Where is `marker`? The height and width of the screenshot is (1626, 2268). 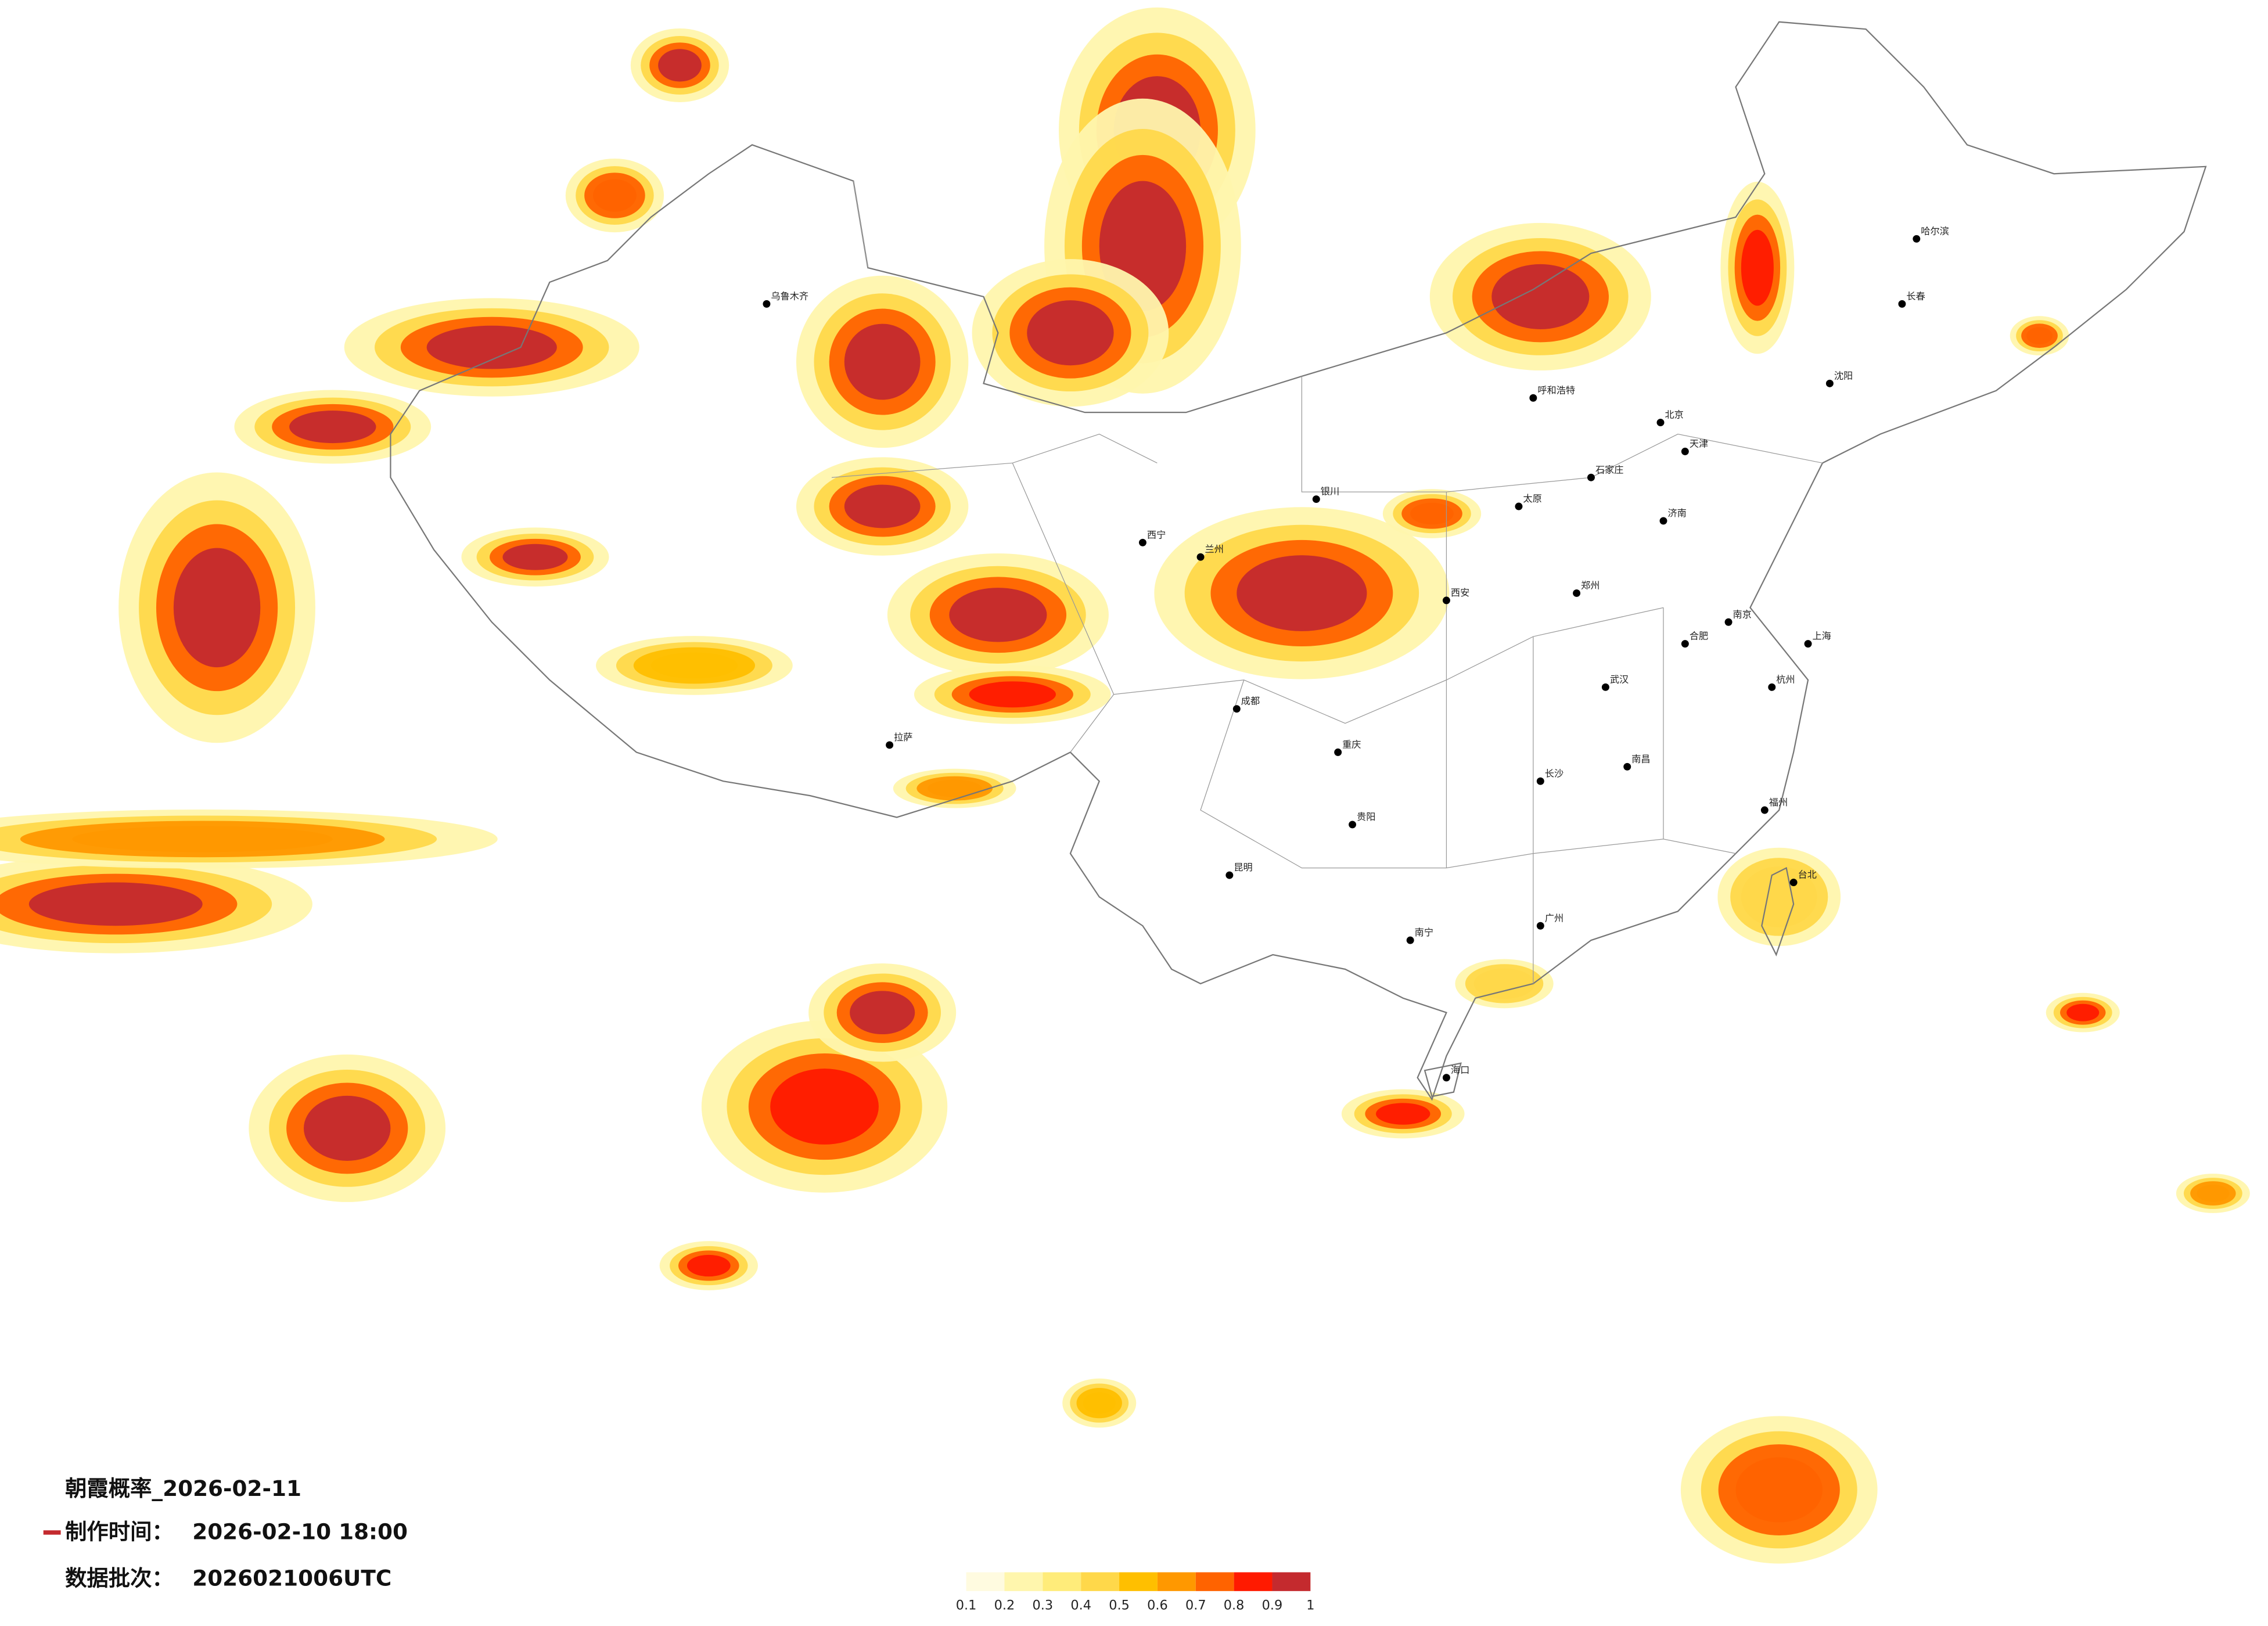
marker is located at coordinates (52, 1532).